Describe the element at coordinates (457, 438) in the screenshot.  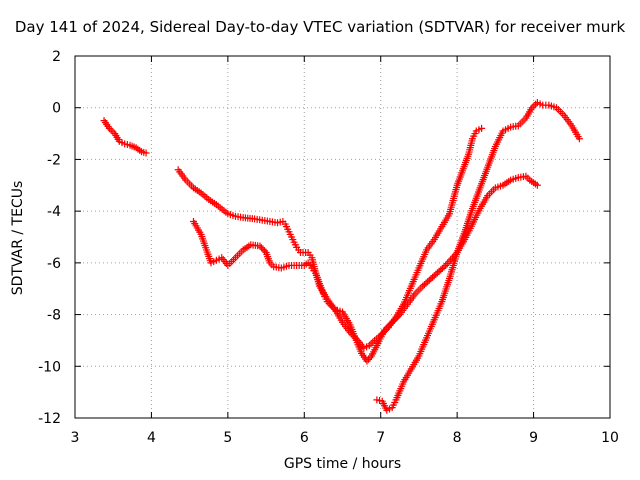
I see `x-tick-label: 8` at that location.